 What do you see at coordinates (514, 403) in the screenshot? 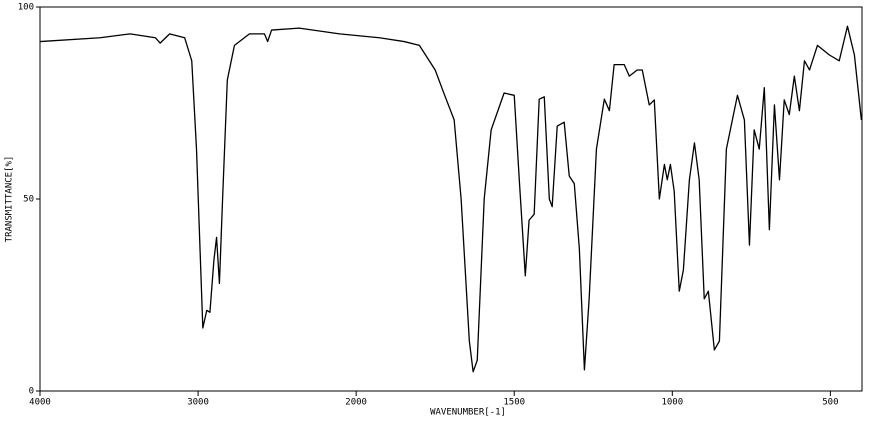
I see `x-tick-label: 1500` at bounding box center [514, 403].